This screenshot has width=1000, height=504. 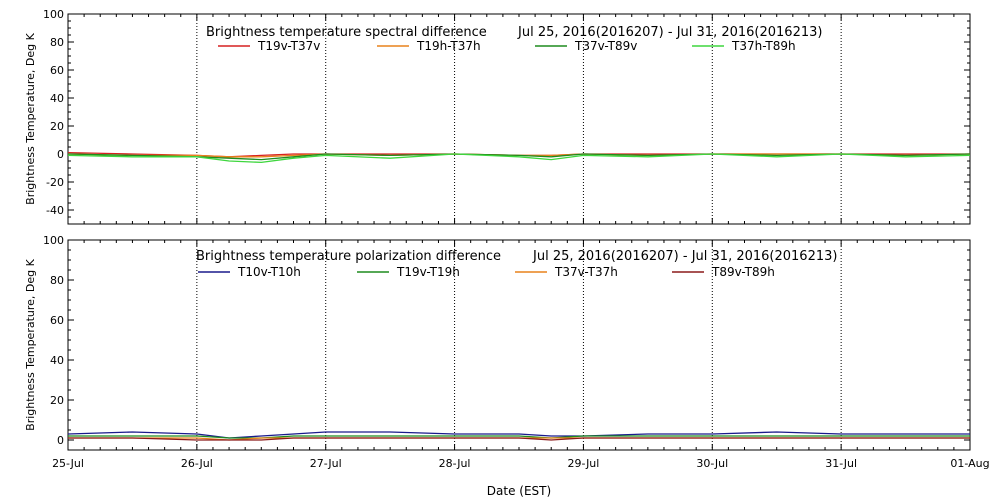 What do you see at coordinates (507, 46) in the screenshot?
I see `legend: T19v-T37v T19h-T37h T37v-T89v T37h-T89h` at bounding box center [507, 46].